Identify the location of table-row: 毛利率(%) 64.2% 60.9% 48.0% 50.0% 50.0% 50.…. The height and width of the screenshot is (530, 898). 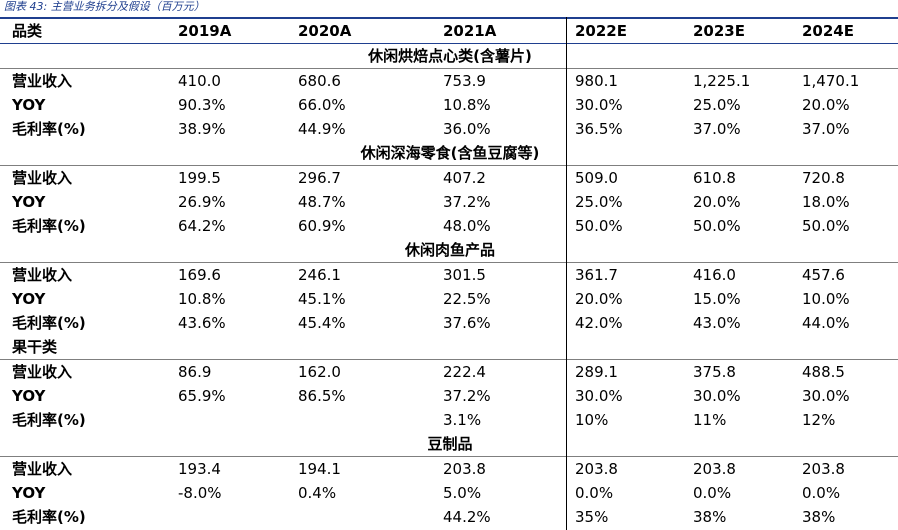
(449, 226).